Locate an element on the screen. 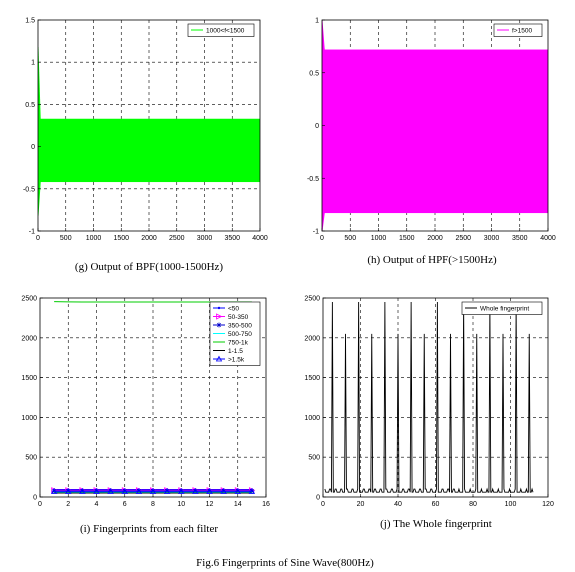 The height and width of the screenshot is (572, 575). x-tick-label: 100 is located at coordinates (511, 504).